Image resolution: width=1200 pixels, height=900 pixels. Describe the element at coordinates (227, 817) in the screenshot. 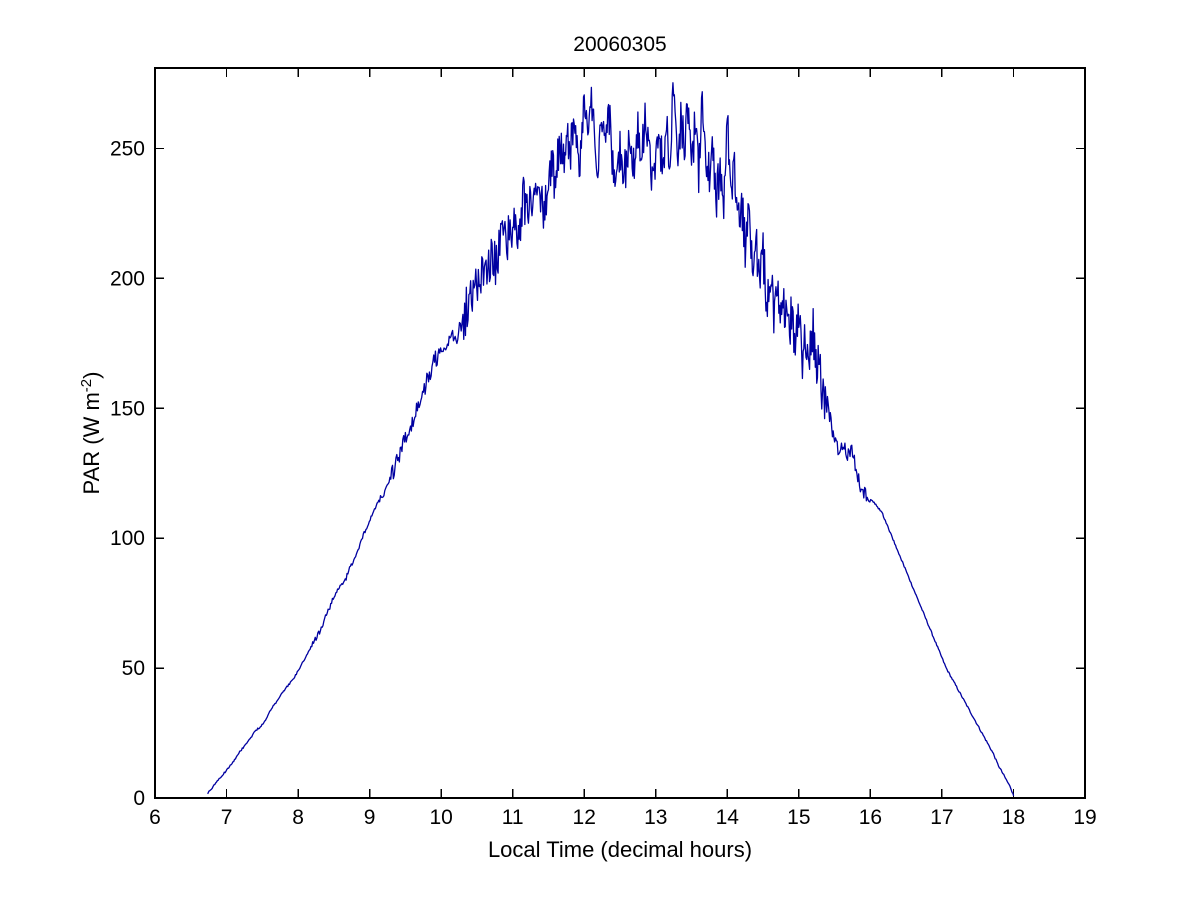

I see `x-tick-label: 7` at that location.